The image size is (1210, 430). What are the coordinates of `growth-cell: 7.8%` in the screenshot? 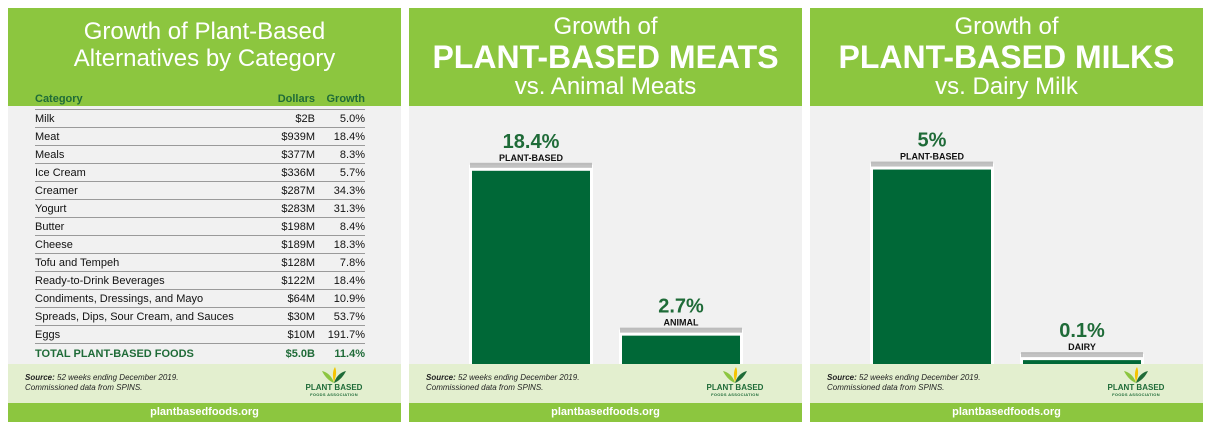 It's located at (340, 262).